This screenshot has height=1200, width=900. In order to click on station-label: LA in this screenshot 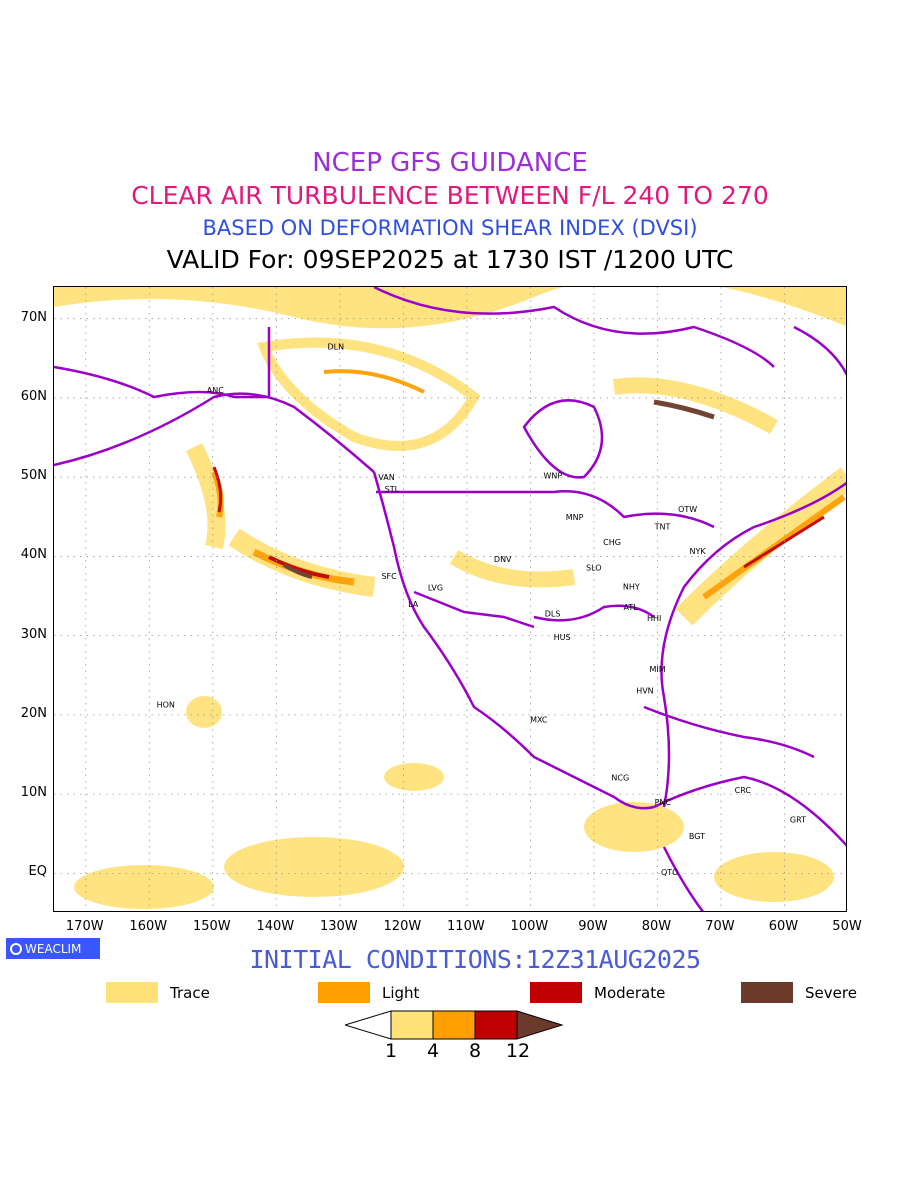, I will do `click(413, 604)`.